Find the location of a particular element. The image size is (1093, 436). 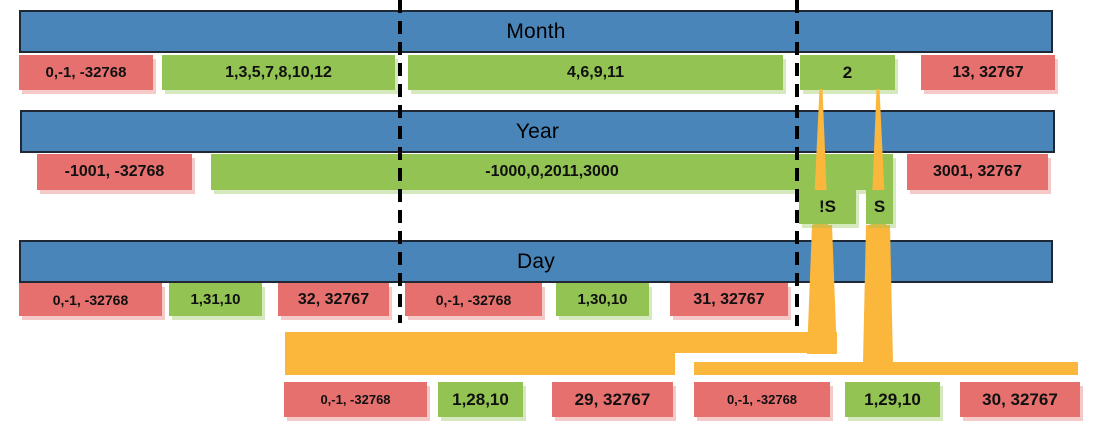

day-class-box: 1,31,10 is located at coordinates (215, 299).